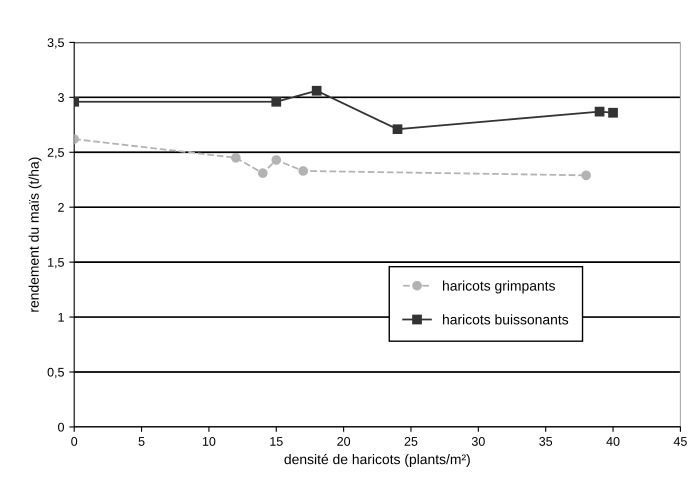 The height and width of the screenshot is (493, 700). I want to click on x-tick-label: 45, so click(680, 441).